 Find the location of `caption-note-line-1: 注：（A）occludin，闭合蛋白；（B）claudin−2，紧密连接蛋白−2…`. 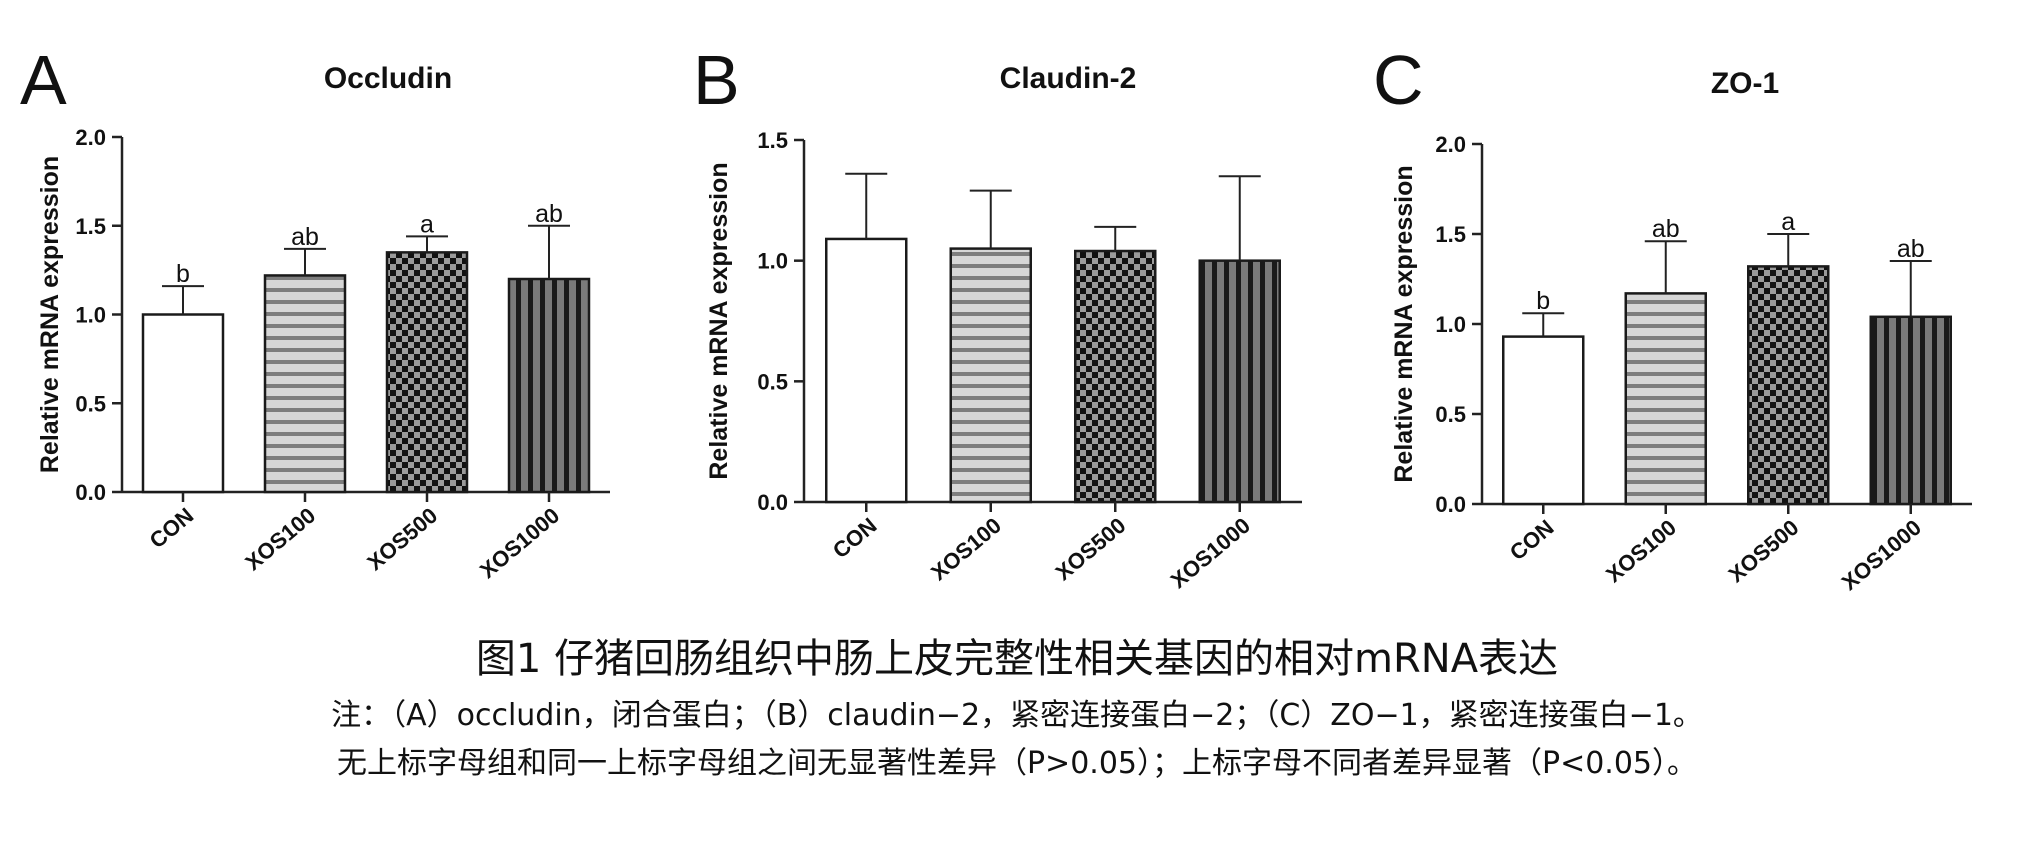

caption-note-line-1: 注：（A）occludin，闭合蛋白；（B）claudin−2，紧密连接蛋白−2… is located at coordinates (1017, 715).